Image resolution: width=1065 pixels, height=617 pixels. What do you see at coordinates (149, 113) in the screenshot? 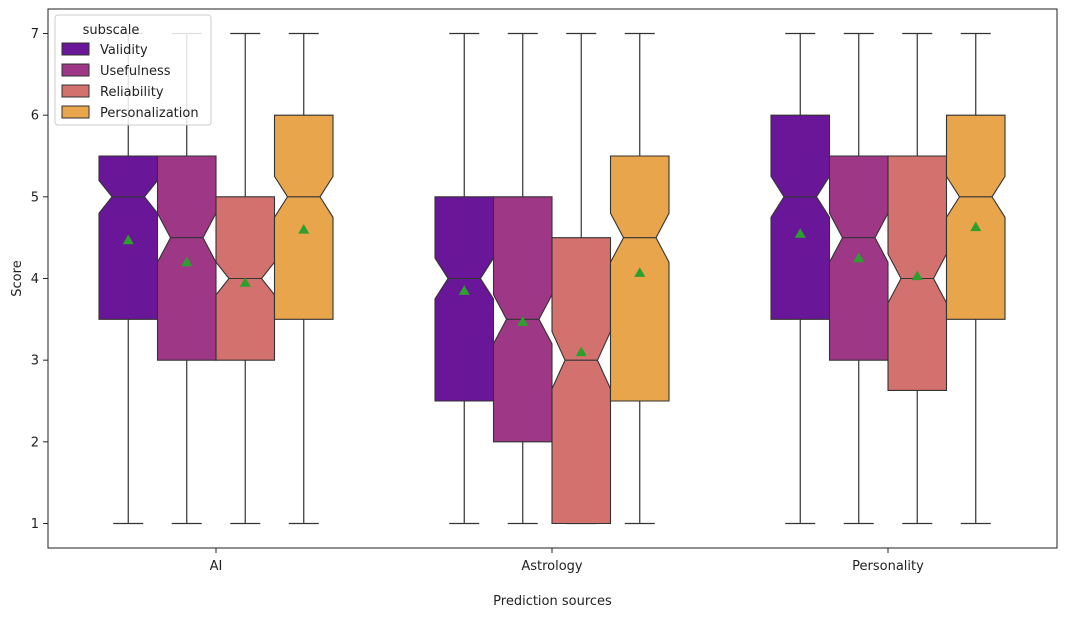
I see `legend-label-personalization: Personalization` at bounding box center [149, 113].